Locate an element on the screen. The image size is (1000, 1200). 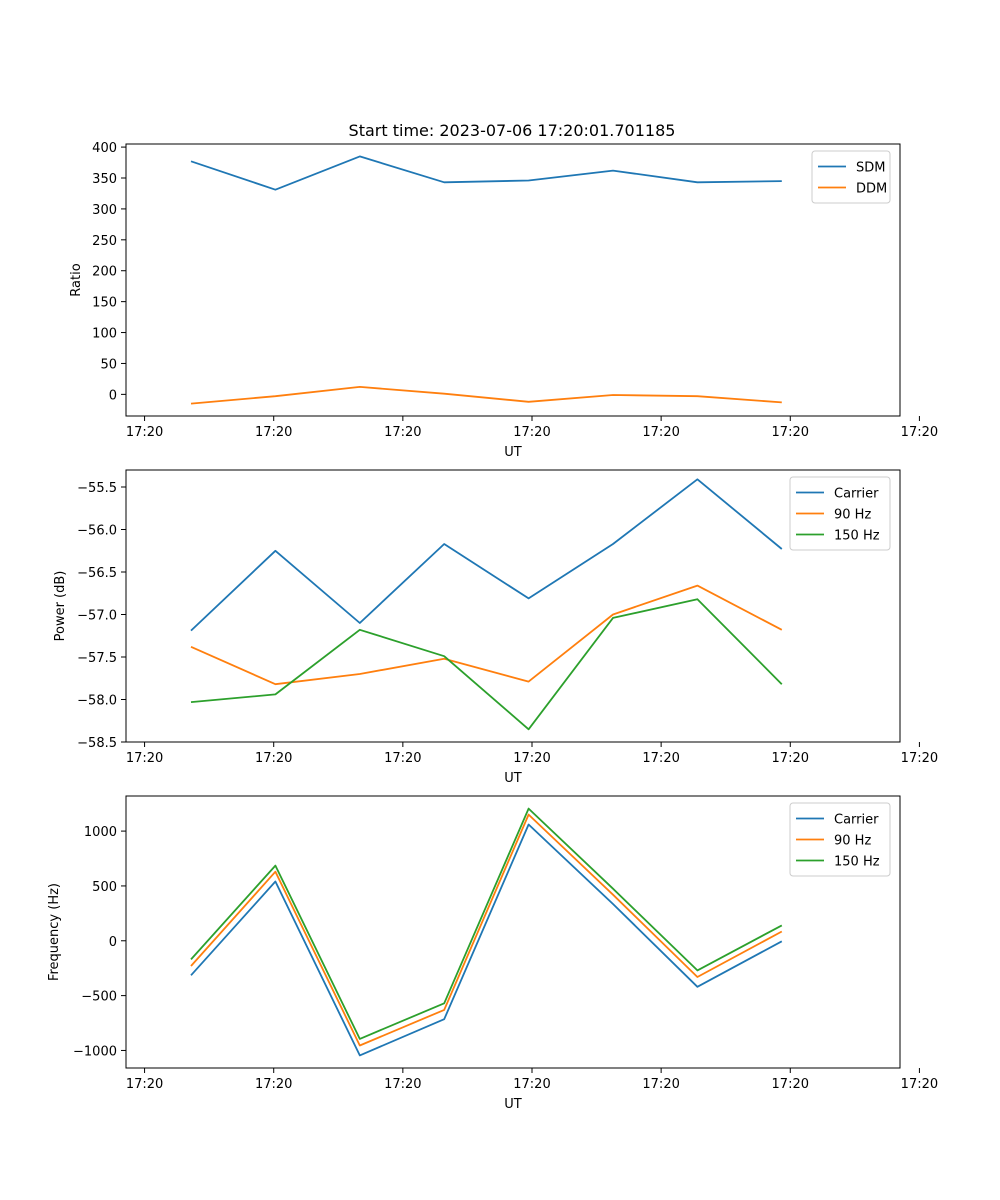
legend-label: DDM is located at coordinates (871, 189).